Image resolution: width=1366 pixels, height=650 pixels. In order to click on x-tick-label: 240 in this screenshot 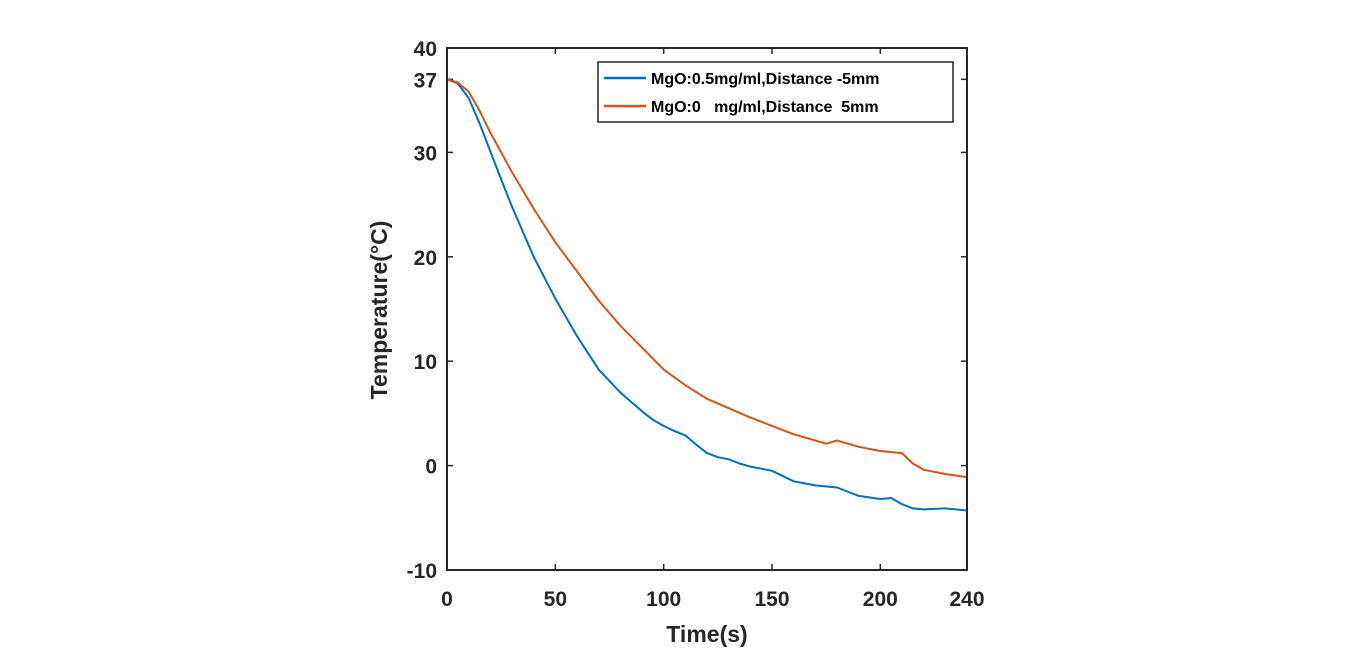, I will do `click(966, 599)`.